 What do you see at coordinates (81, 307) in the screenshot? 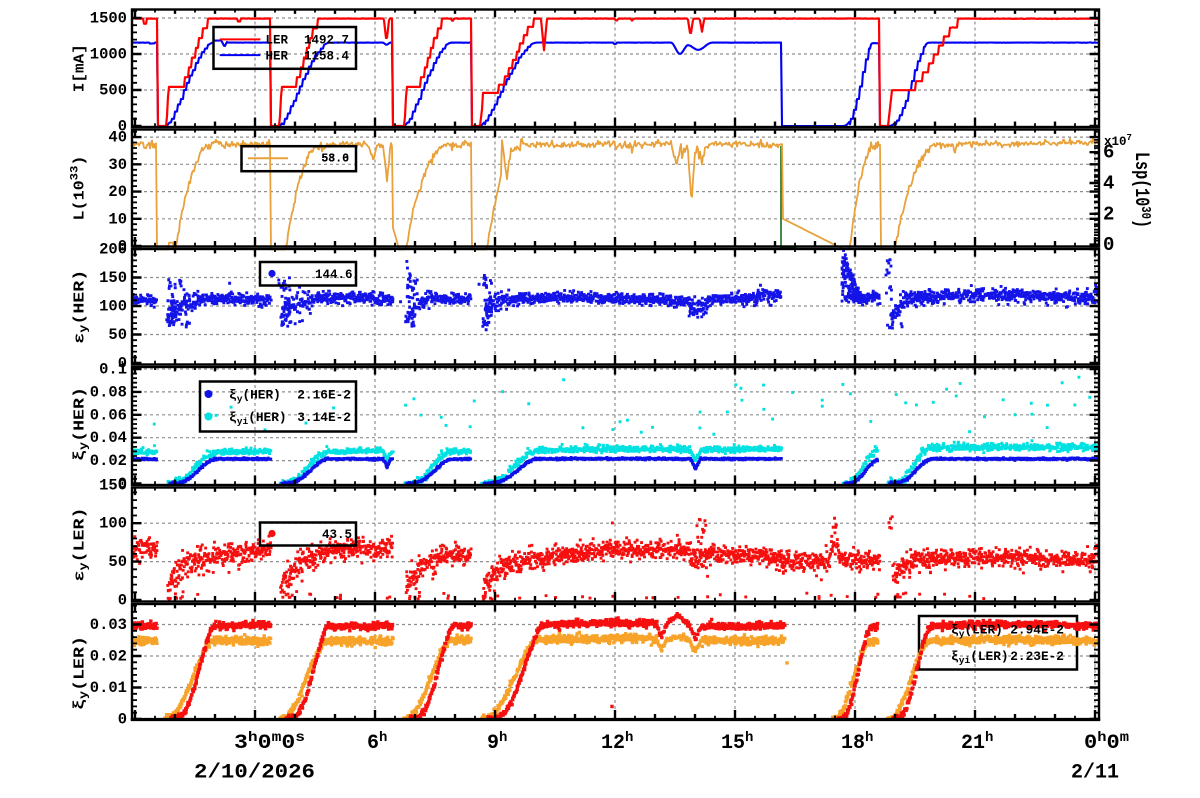
I see `svg-text: εy(HER)` at bounding box center [81, 307].